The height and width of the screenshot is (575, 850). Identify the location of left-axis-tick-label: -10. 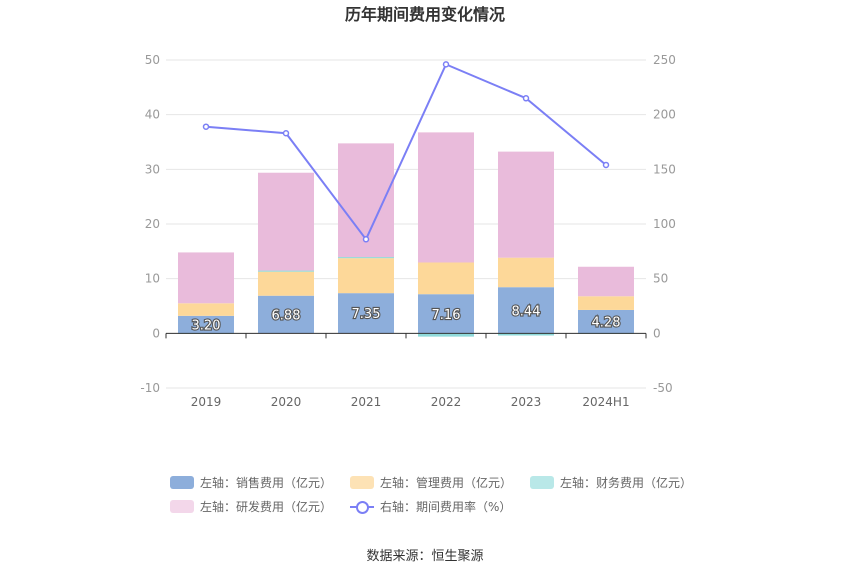
(150, 388).